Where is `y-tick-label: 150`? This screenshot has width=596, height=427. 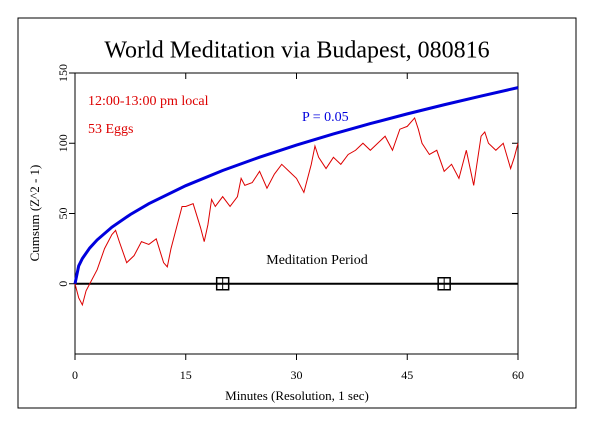
y-tick-label: 150 is located at coordinates (63, 73).